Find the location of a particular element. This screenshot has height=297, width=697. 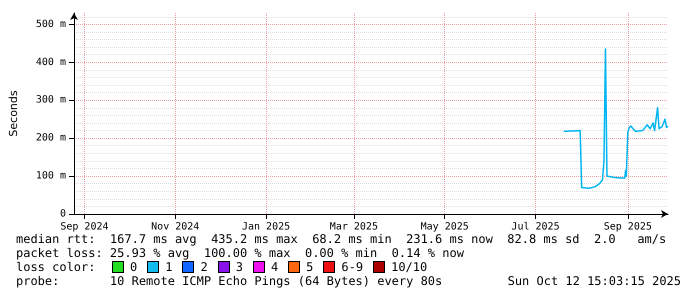

text: 0 is located at coordinates (134, 267).